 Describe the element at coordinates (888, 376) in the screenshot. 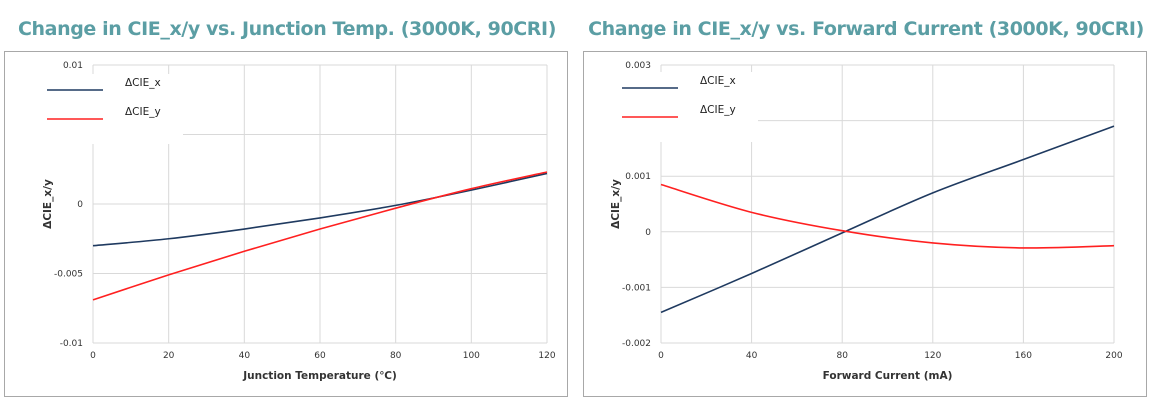

I see `x-axis-label: Forward Current (mA)` at that location.